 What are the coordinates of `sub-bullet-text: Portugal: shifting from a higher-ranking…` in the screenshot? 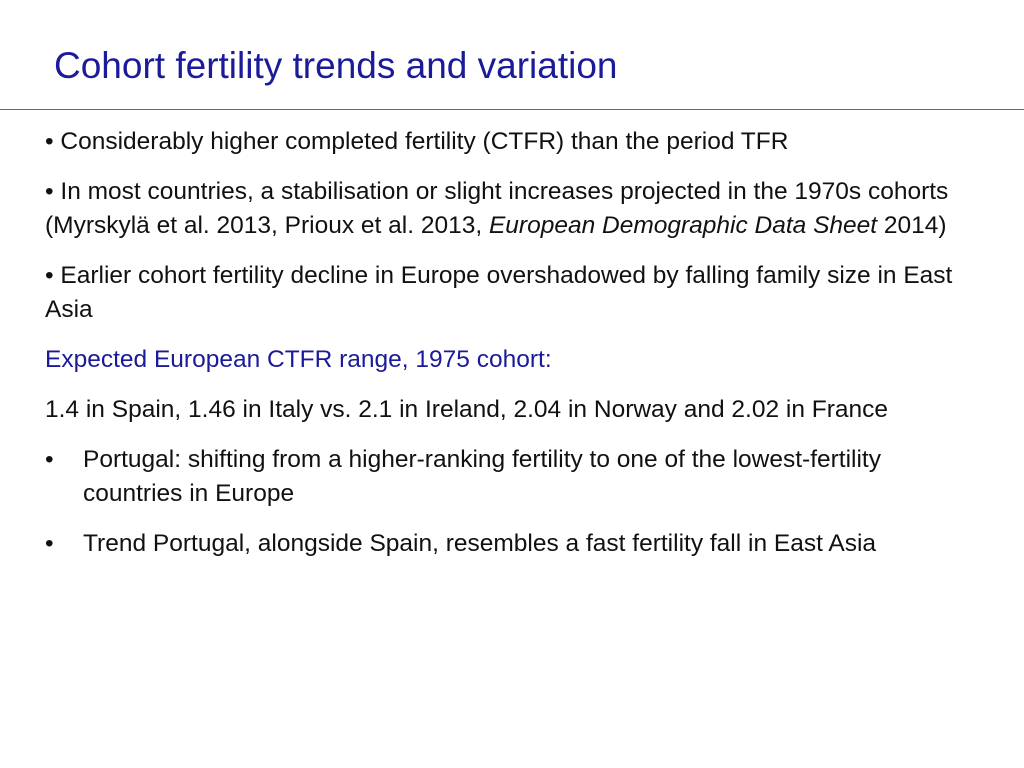 It's located at (482, 476).